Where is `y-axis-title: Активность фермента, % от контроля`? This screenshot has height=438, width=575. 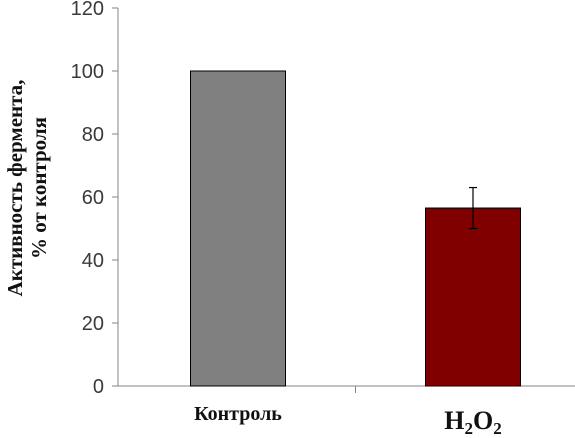
y-axis-title: Активность фермента, % от контроля is located at coordinates (27, 188).